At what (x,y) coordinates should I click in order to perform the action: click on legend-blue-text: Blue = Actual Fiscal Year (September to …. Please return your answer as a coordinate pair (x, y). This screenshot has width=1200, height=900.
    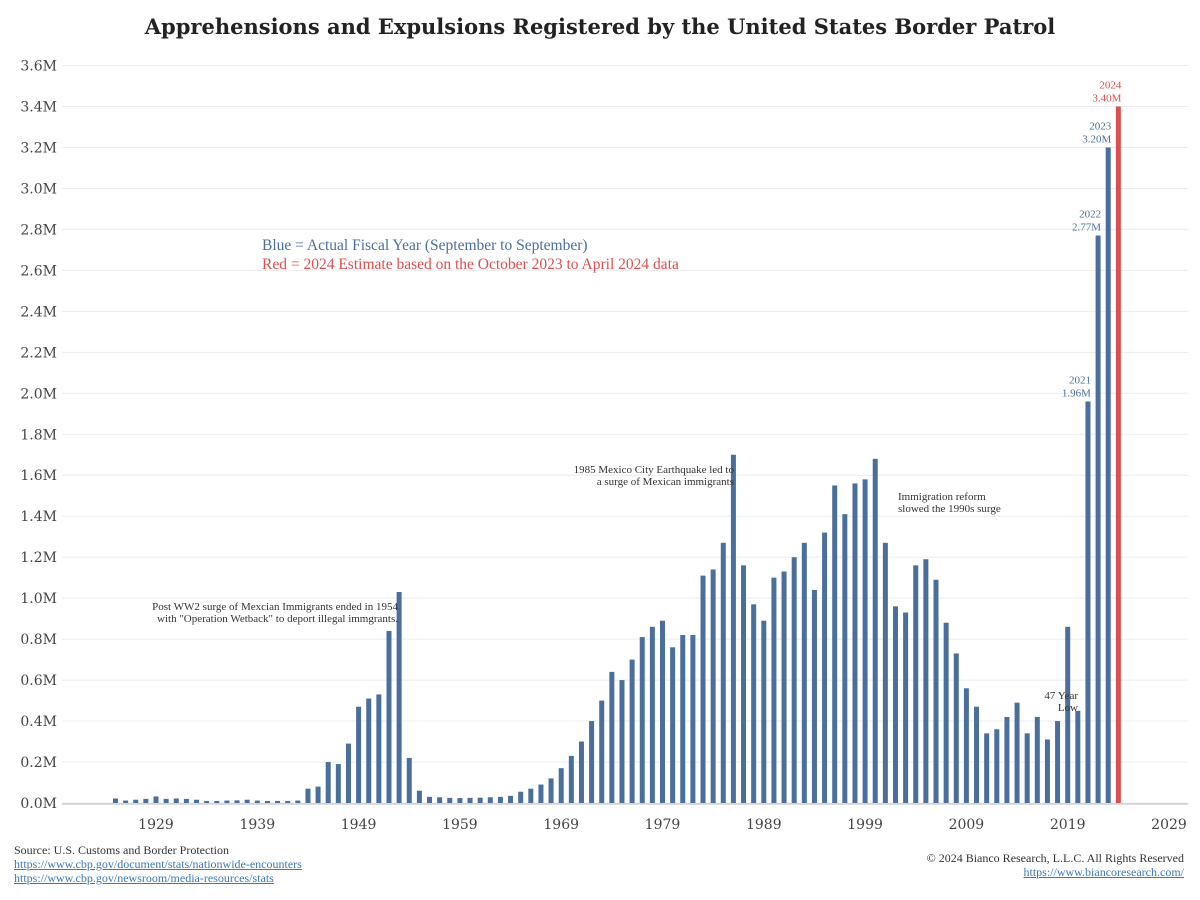
    Looking at the image, I should click on (425, 245).